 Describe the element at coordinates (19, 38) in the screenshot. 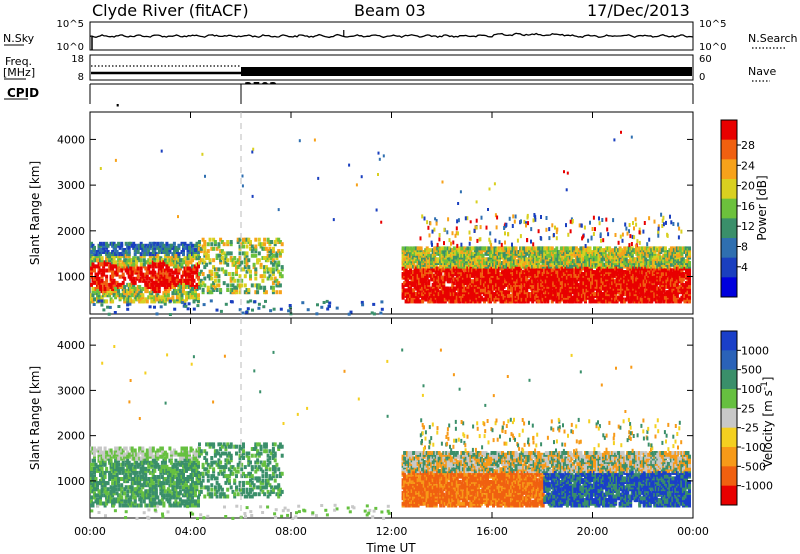

I see `nsky-label: N.Sky` at that location.